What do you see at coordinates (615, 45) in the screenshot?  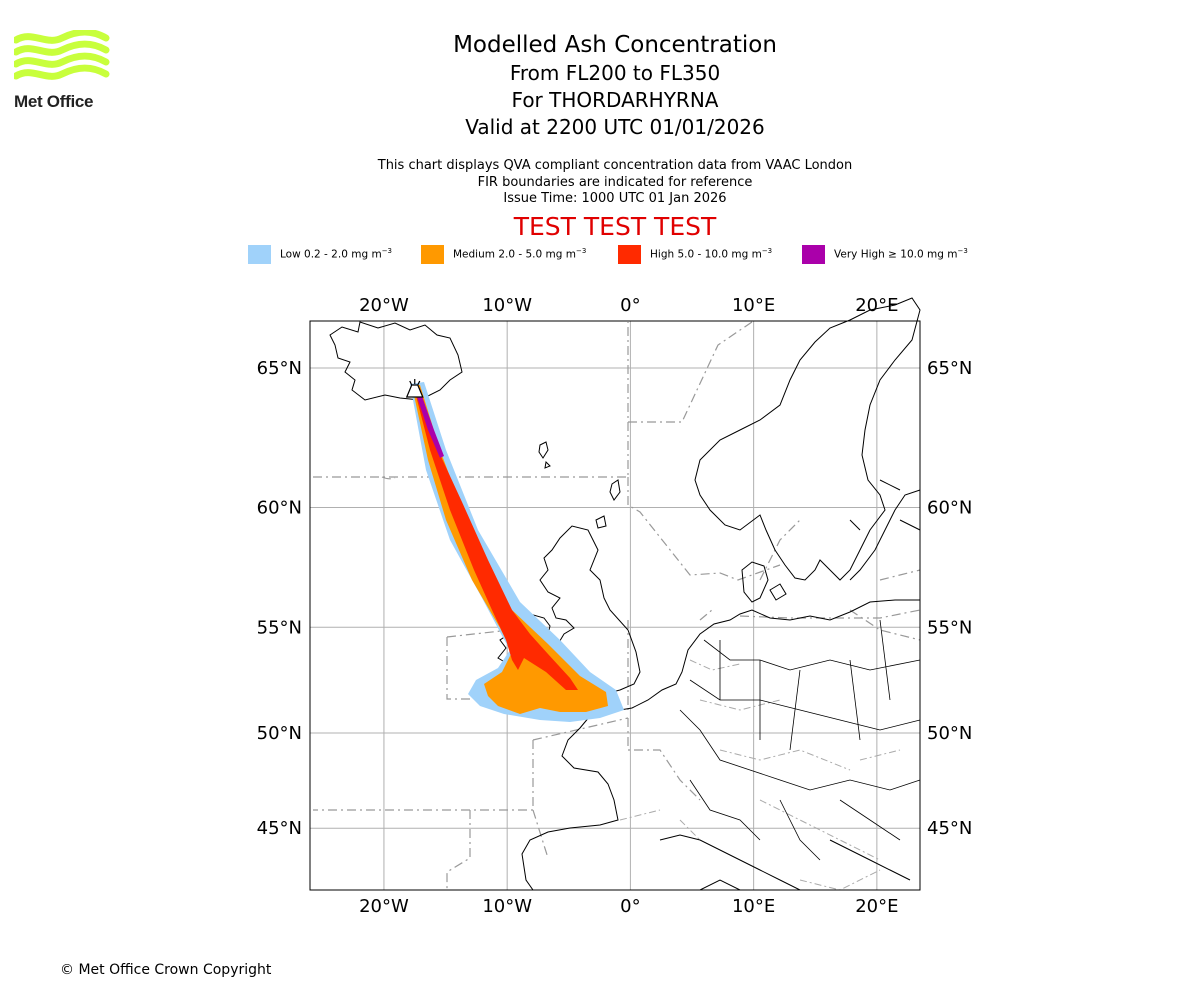 I see `chart-title: Modelled Ash Concentration` at bounding box center [615, 45].